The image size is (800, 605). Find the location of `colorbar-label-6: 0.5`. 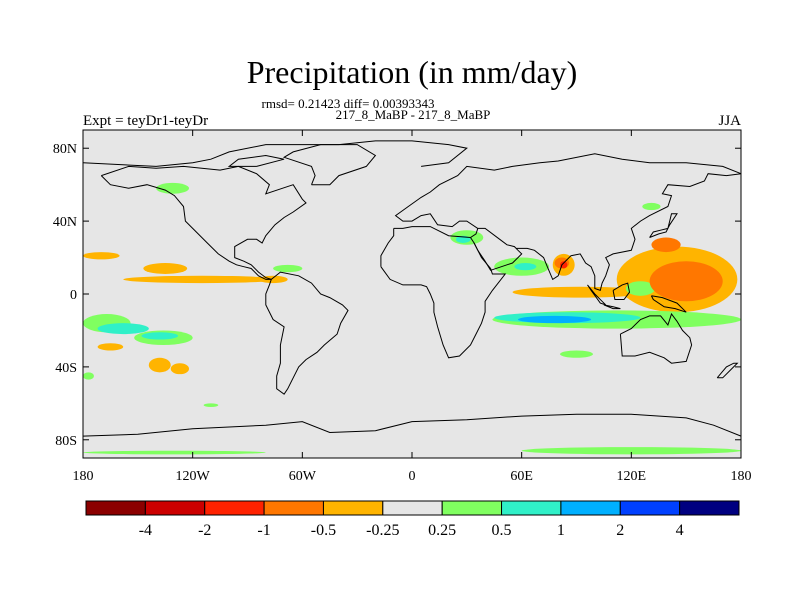

colorbar-label-6: 0.5 is located at coordinates (502, 530).